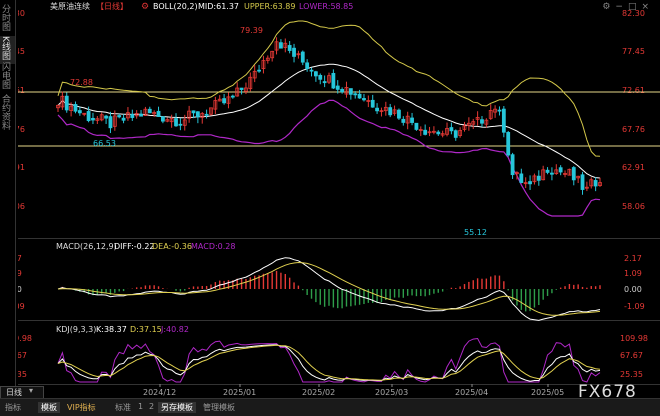  What do you see at coordinates (21, 206) in the screenshot?
I see `price-axis-label-left: 58.06` at bounding box center [21, 206].